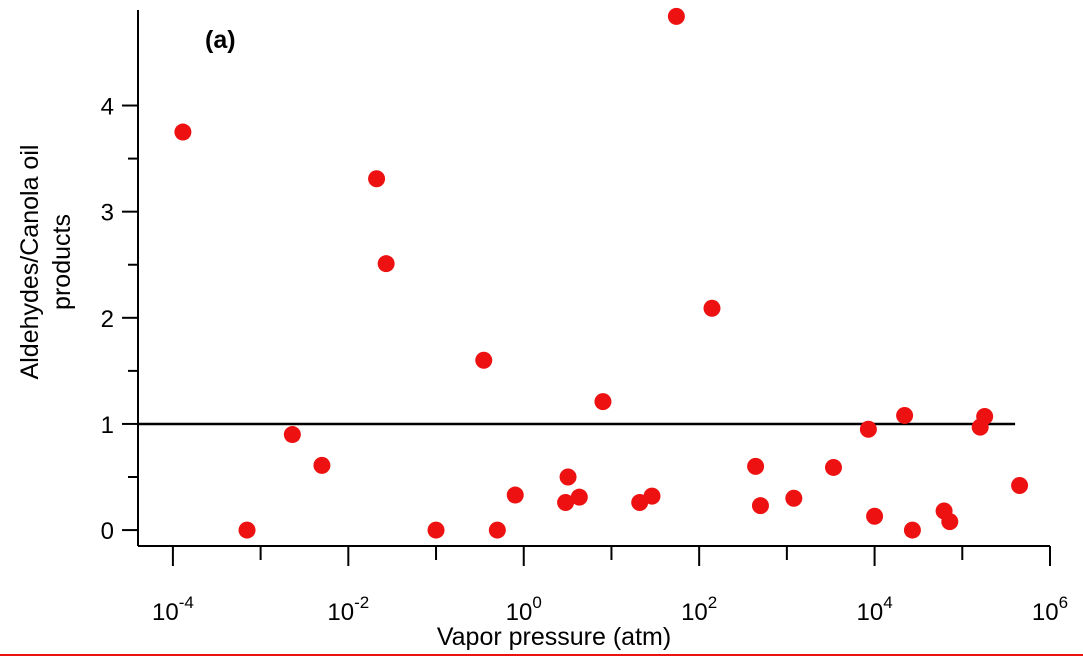 Image resolution: width=1083 pixels, height=658 pixels. I want to click on y-axis-ticks: 0 1 2 3 4, so click(119, 319).